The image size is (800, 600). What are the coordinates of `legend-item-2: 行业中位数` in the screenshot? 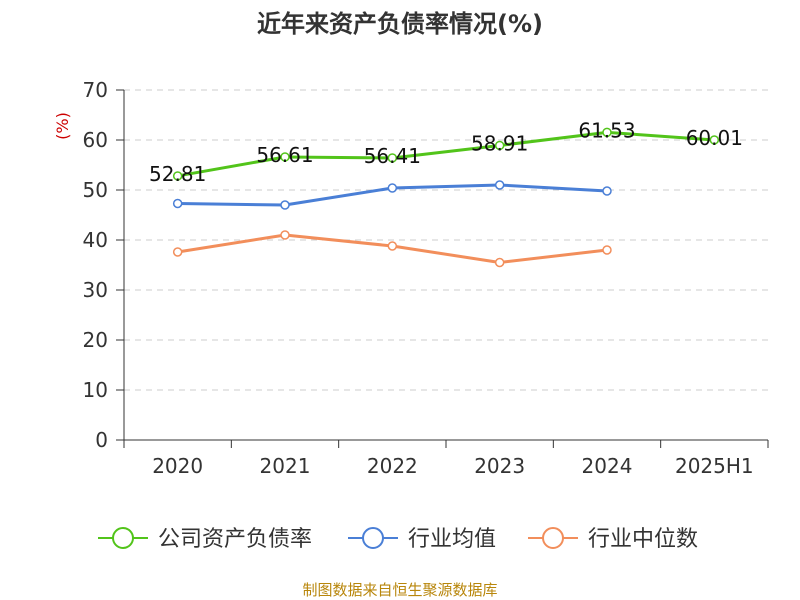 It's located at (613, 539).